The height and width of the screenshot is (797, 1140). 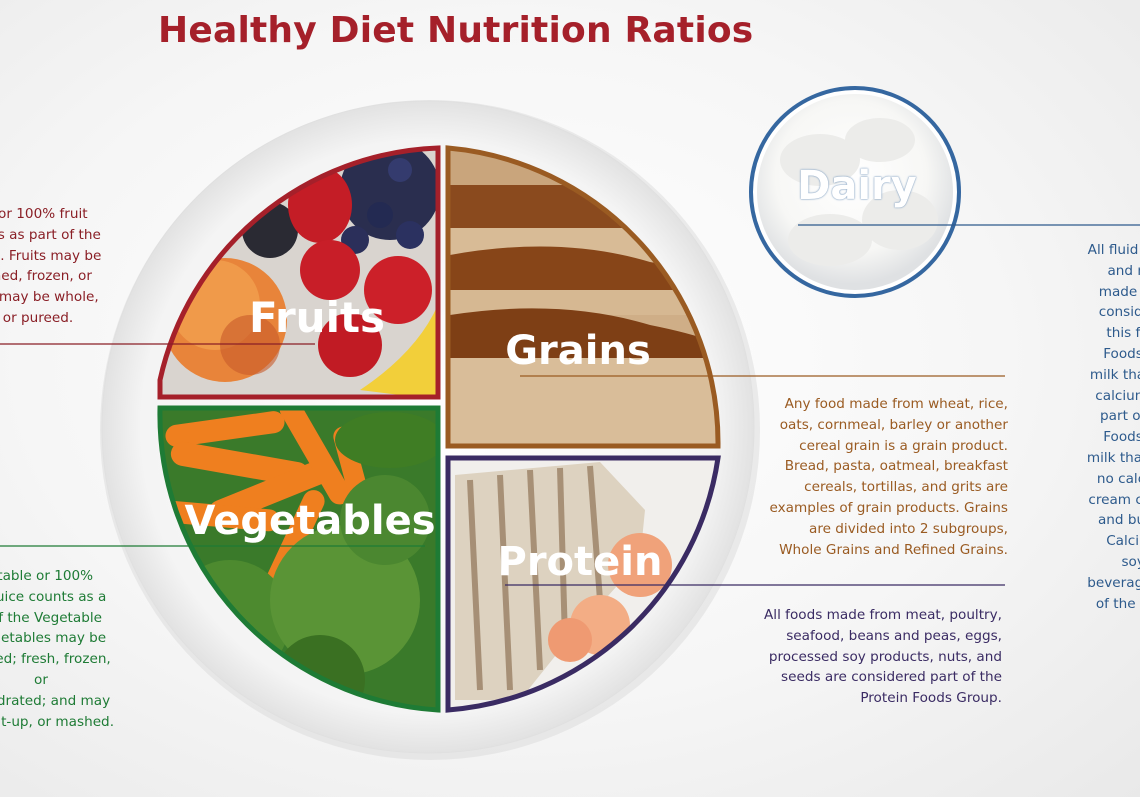 I want to click on fruits-description-line: nd may be whole,, so click(x=49, y=297).